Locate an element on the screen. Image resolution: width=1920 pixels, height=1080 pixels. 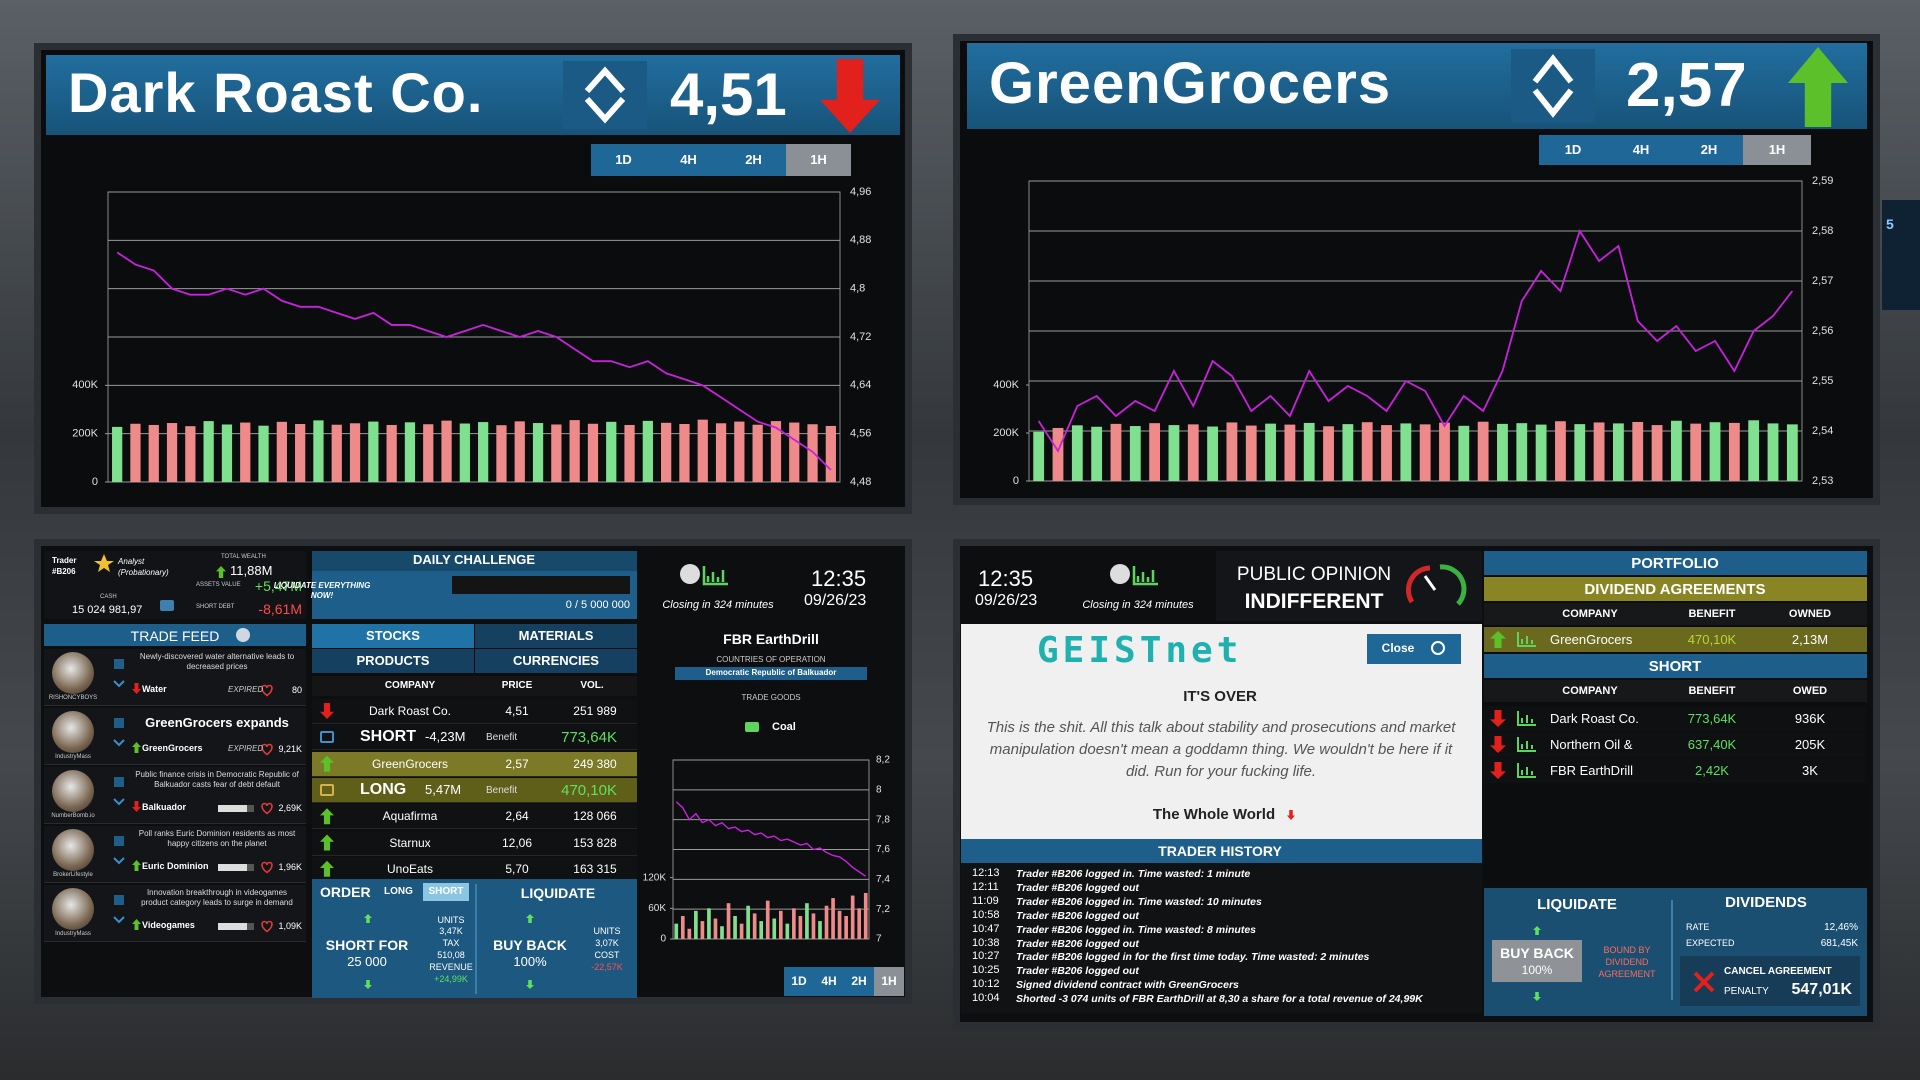
challenge-title: DAILY CHALLENGE is located at coordinates (474, 559).